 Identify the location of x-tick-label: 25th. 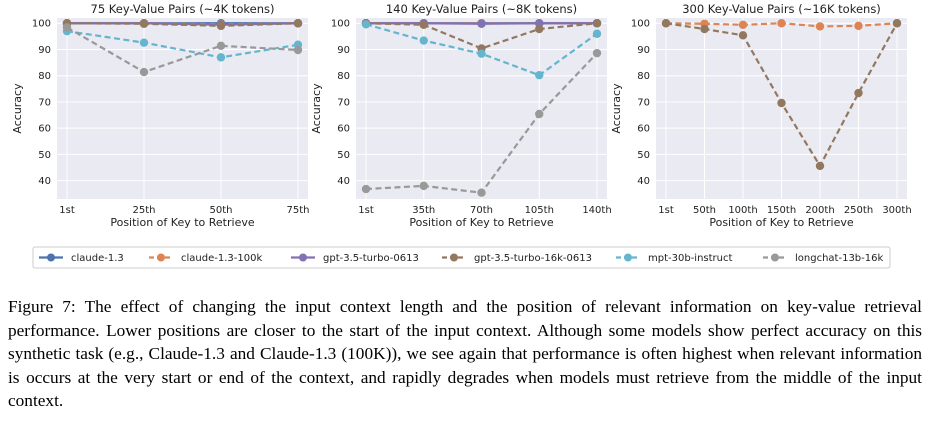
(144, 210).